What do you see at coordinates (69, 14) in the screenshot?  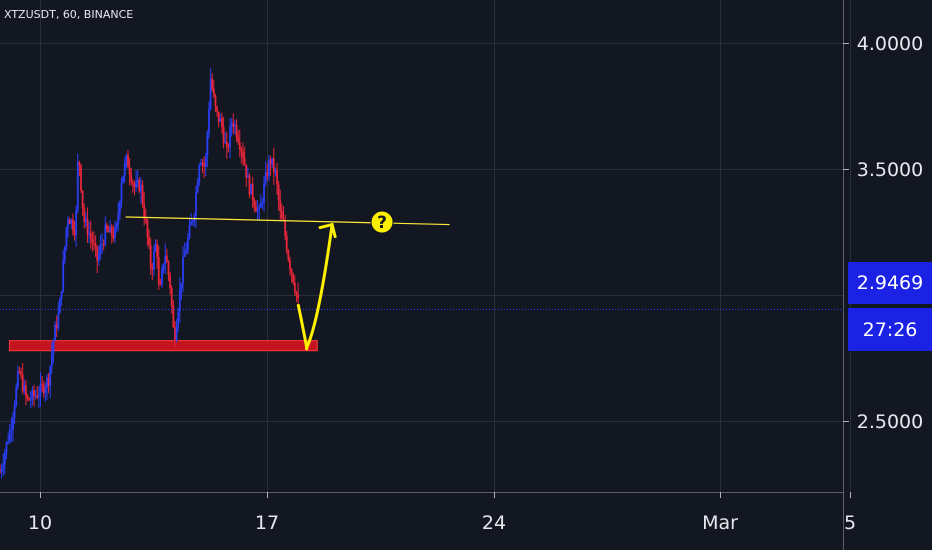 I see `symbol-label: XTZUSDT, 60, BINANCE` at bounding box center [69, 14].